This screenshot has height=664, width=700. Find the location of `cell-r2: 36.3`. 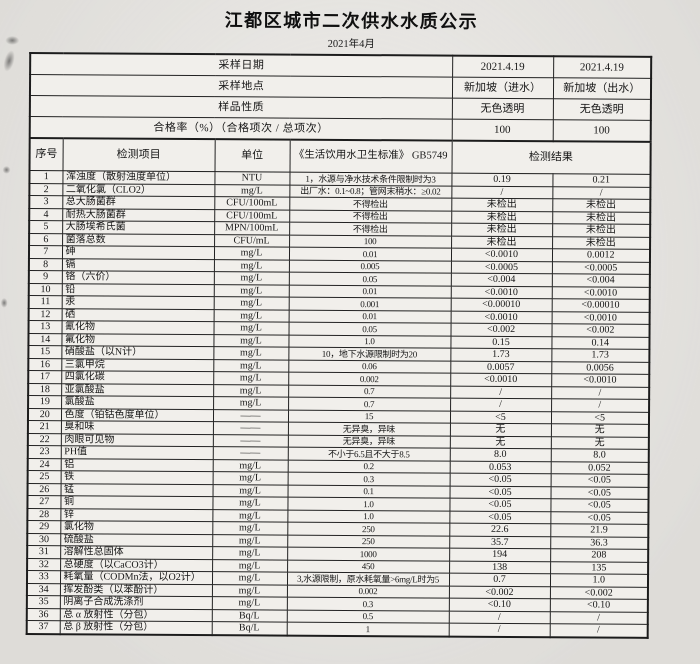

cell-r2: 36.3 is located at coordinates (599, 543).